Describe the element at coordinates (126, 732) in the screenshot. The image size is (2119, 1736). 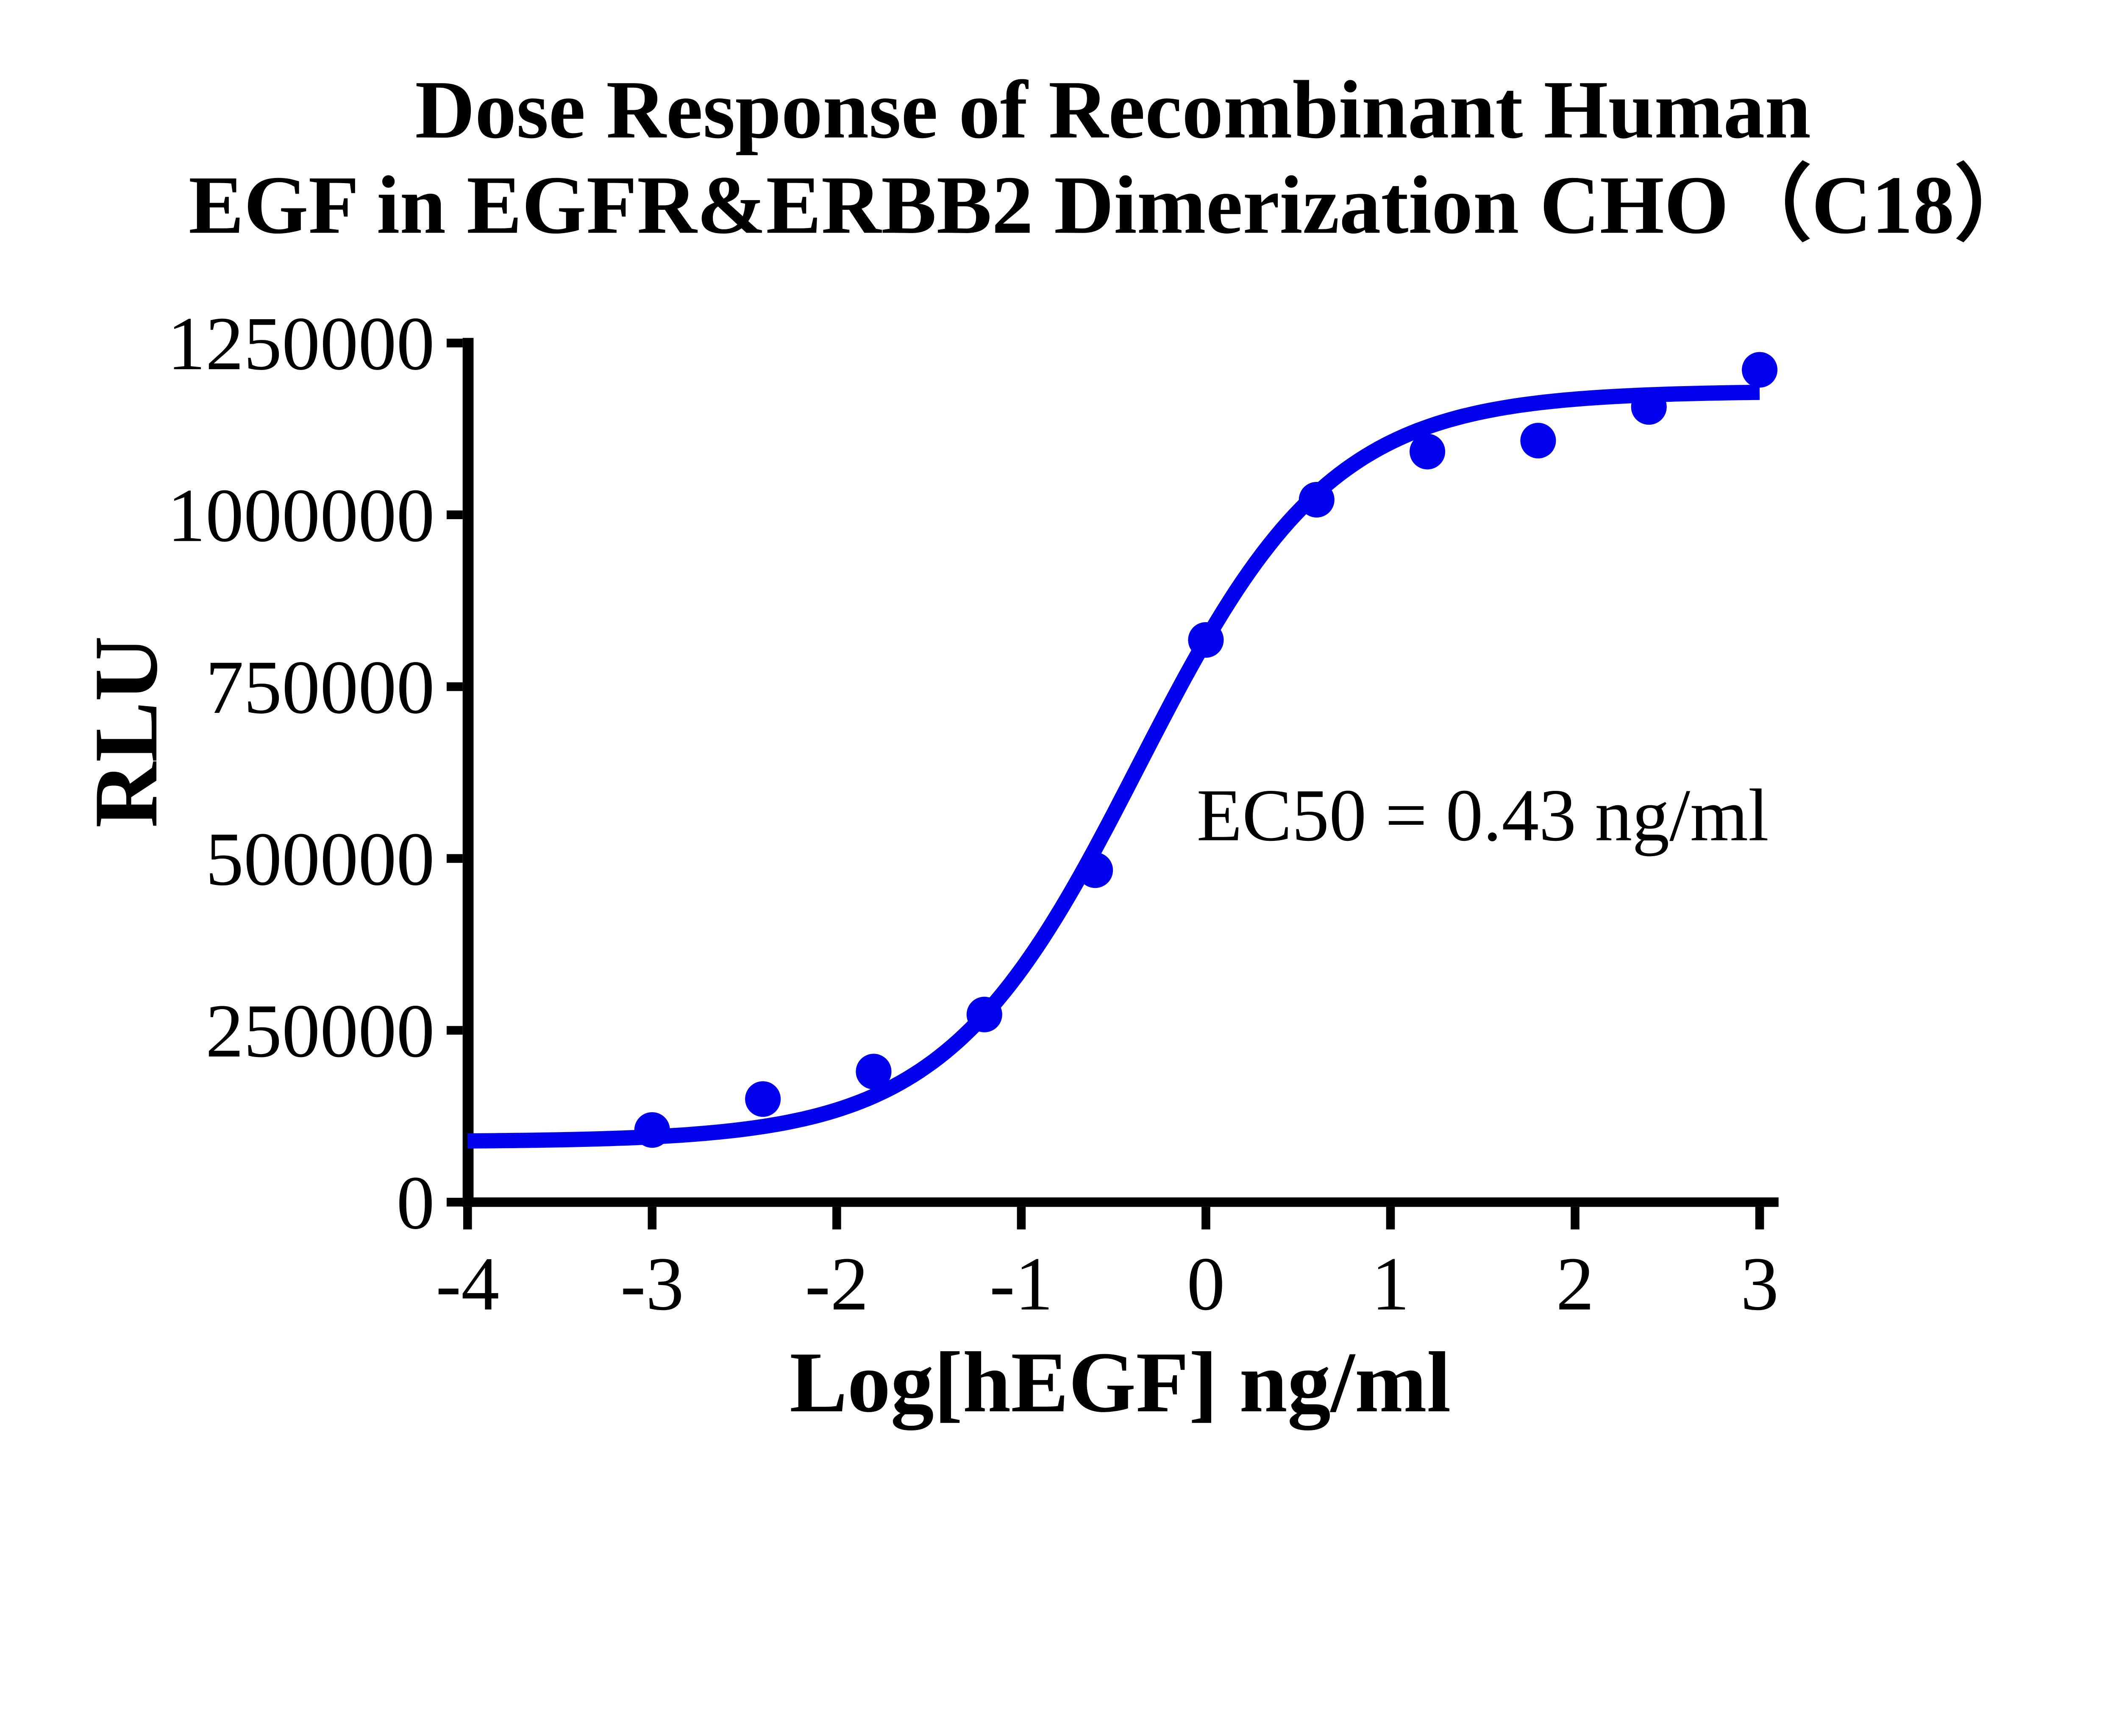
I see `y-axis-title: RLU` at that location.